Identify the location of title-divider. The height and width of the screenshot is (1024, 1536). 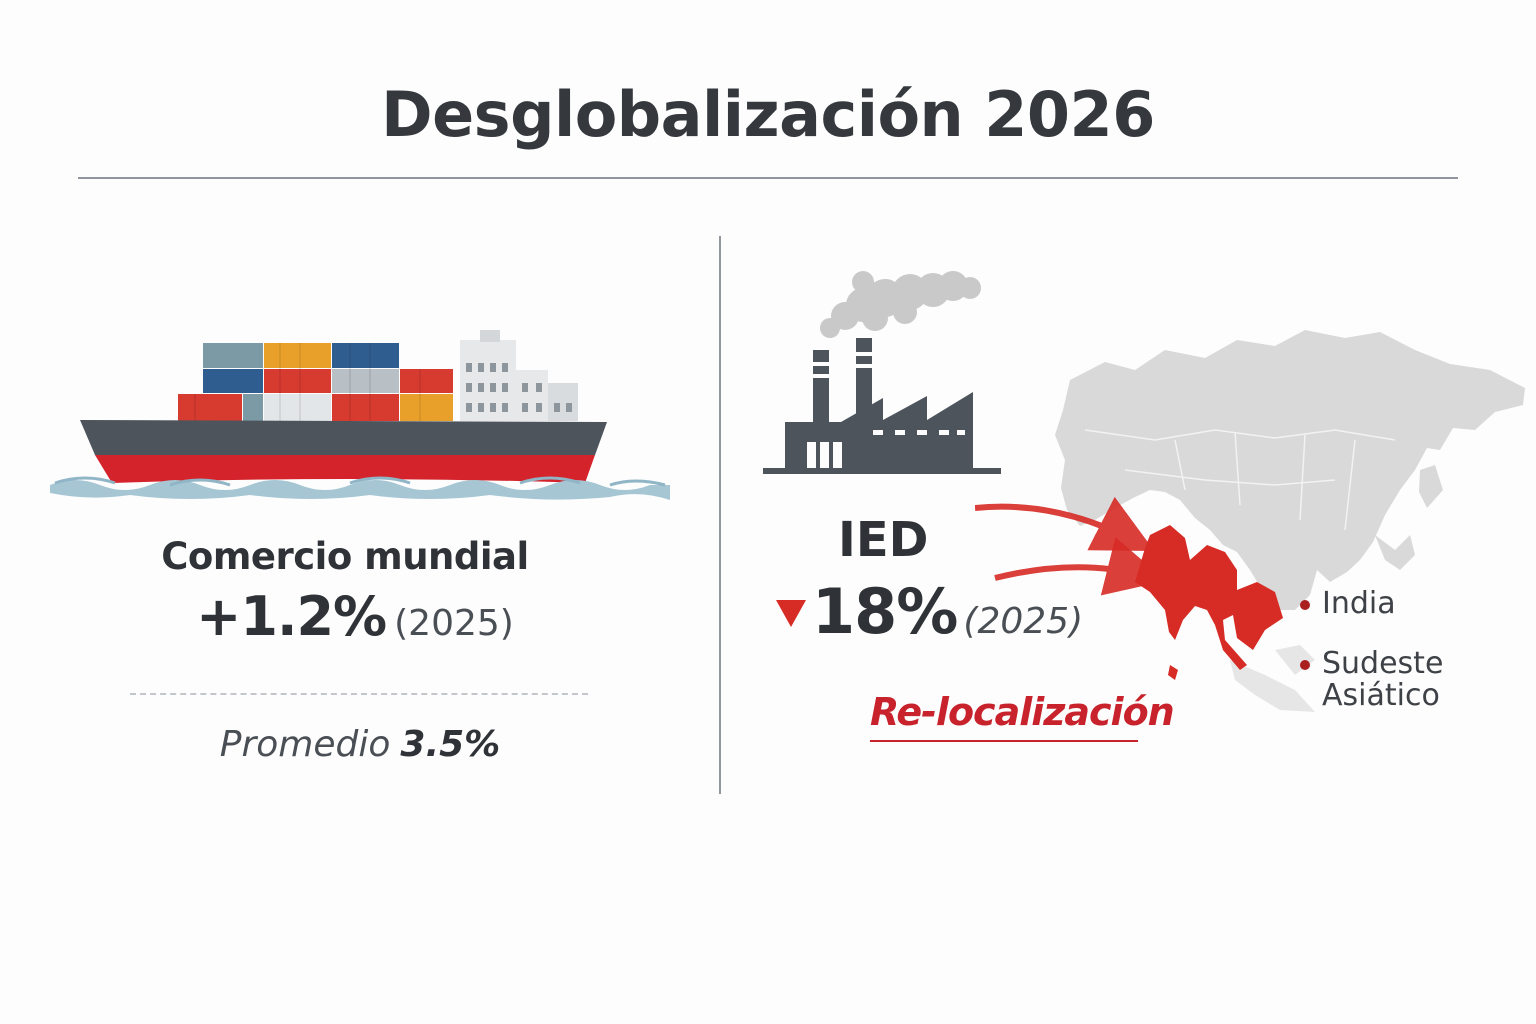
(768, 178).